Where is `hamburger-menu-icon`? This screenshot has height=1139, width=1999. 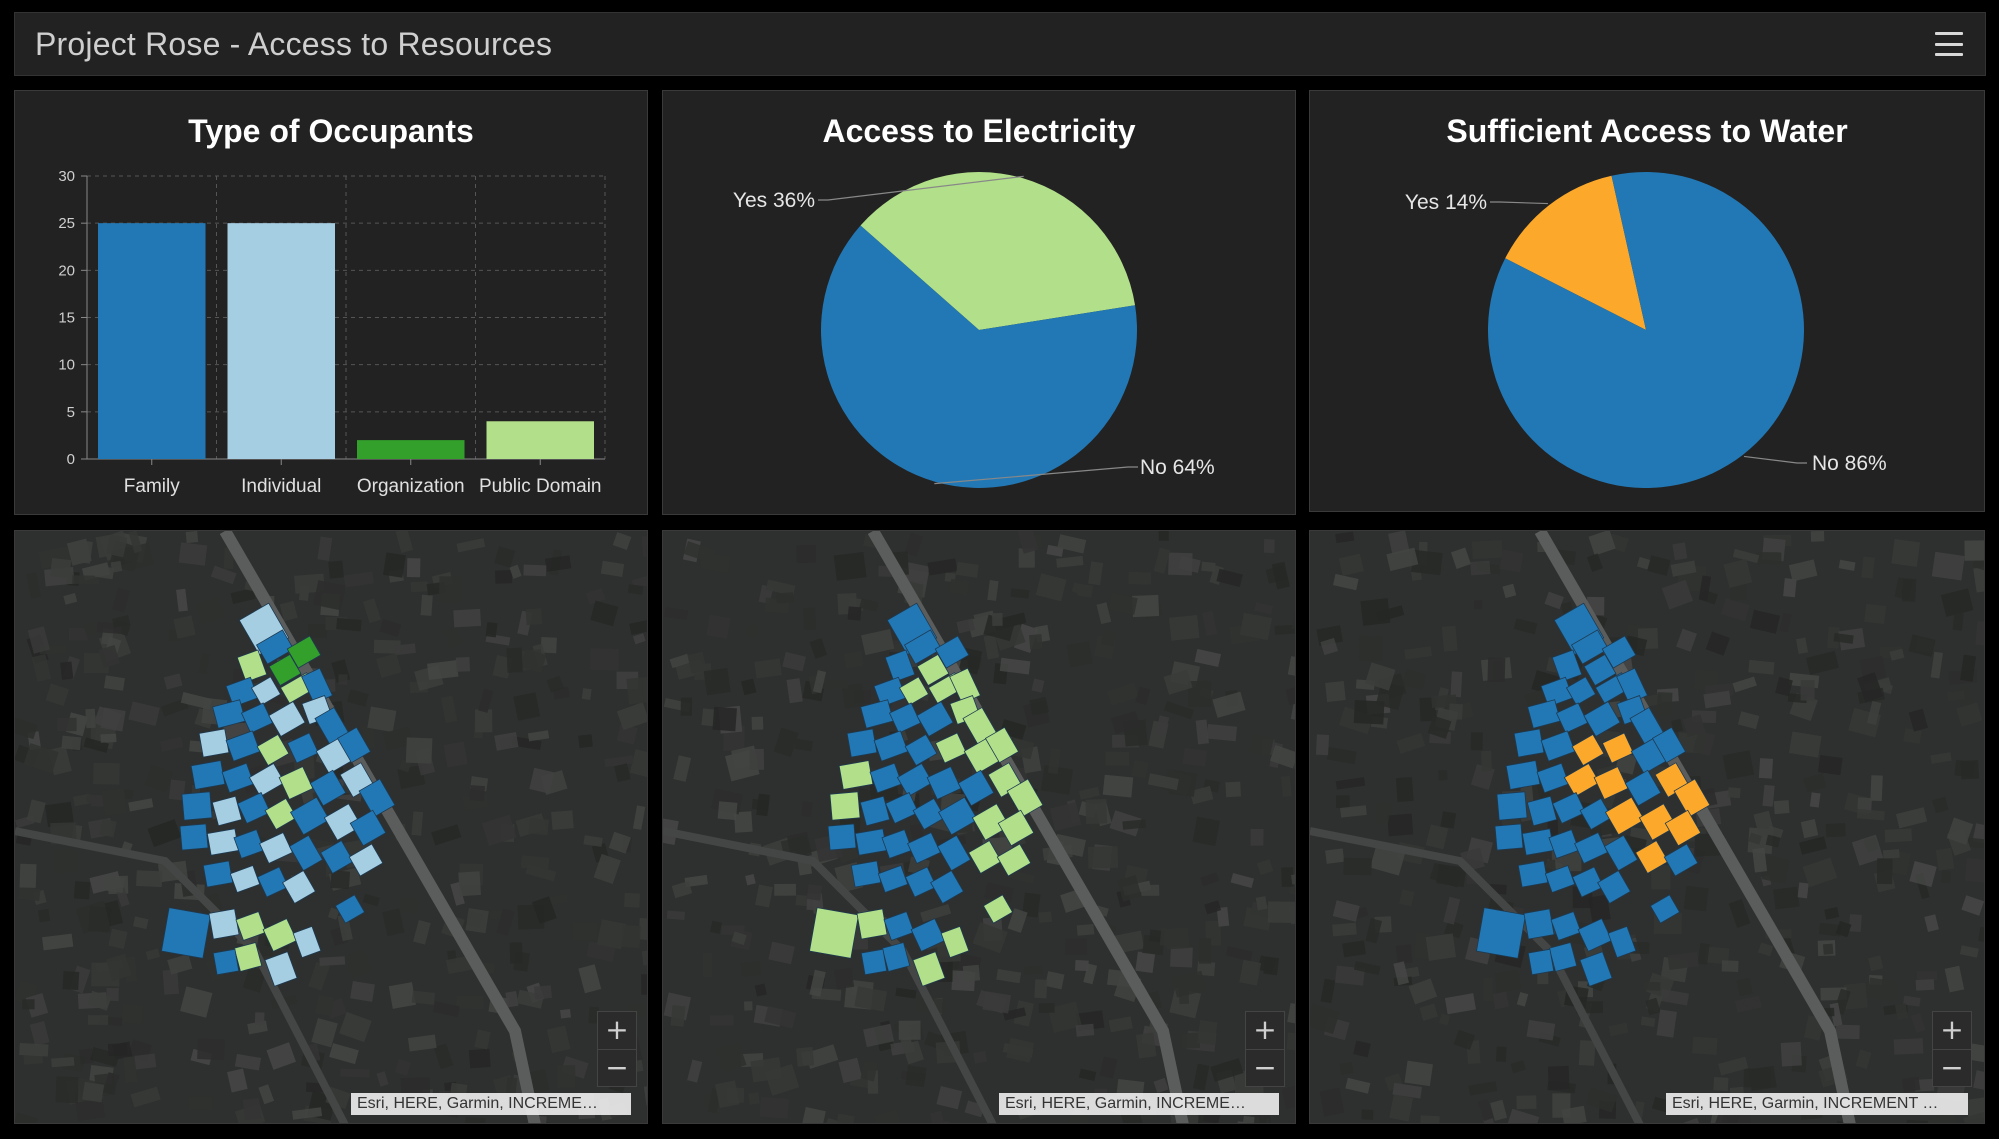 hamburger-menu-icon is located at coordinates (1949, 44).